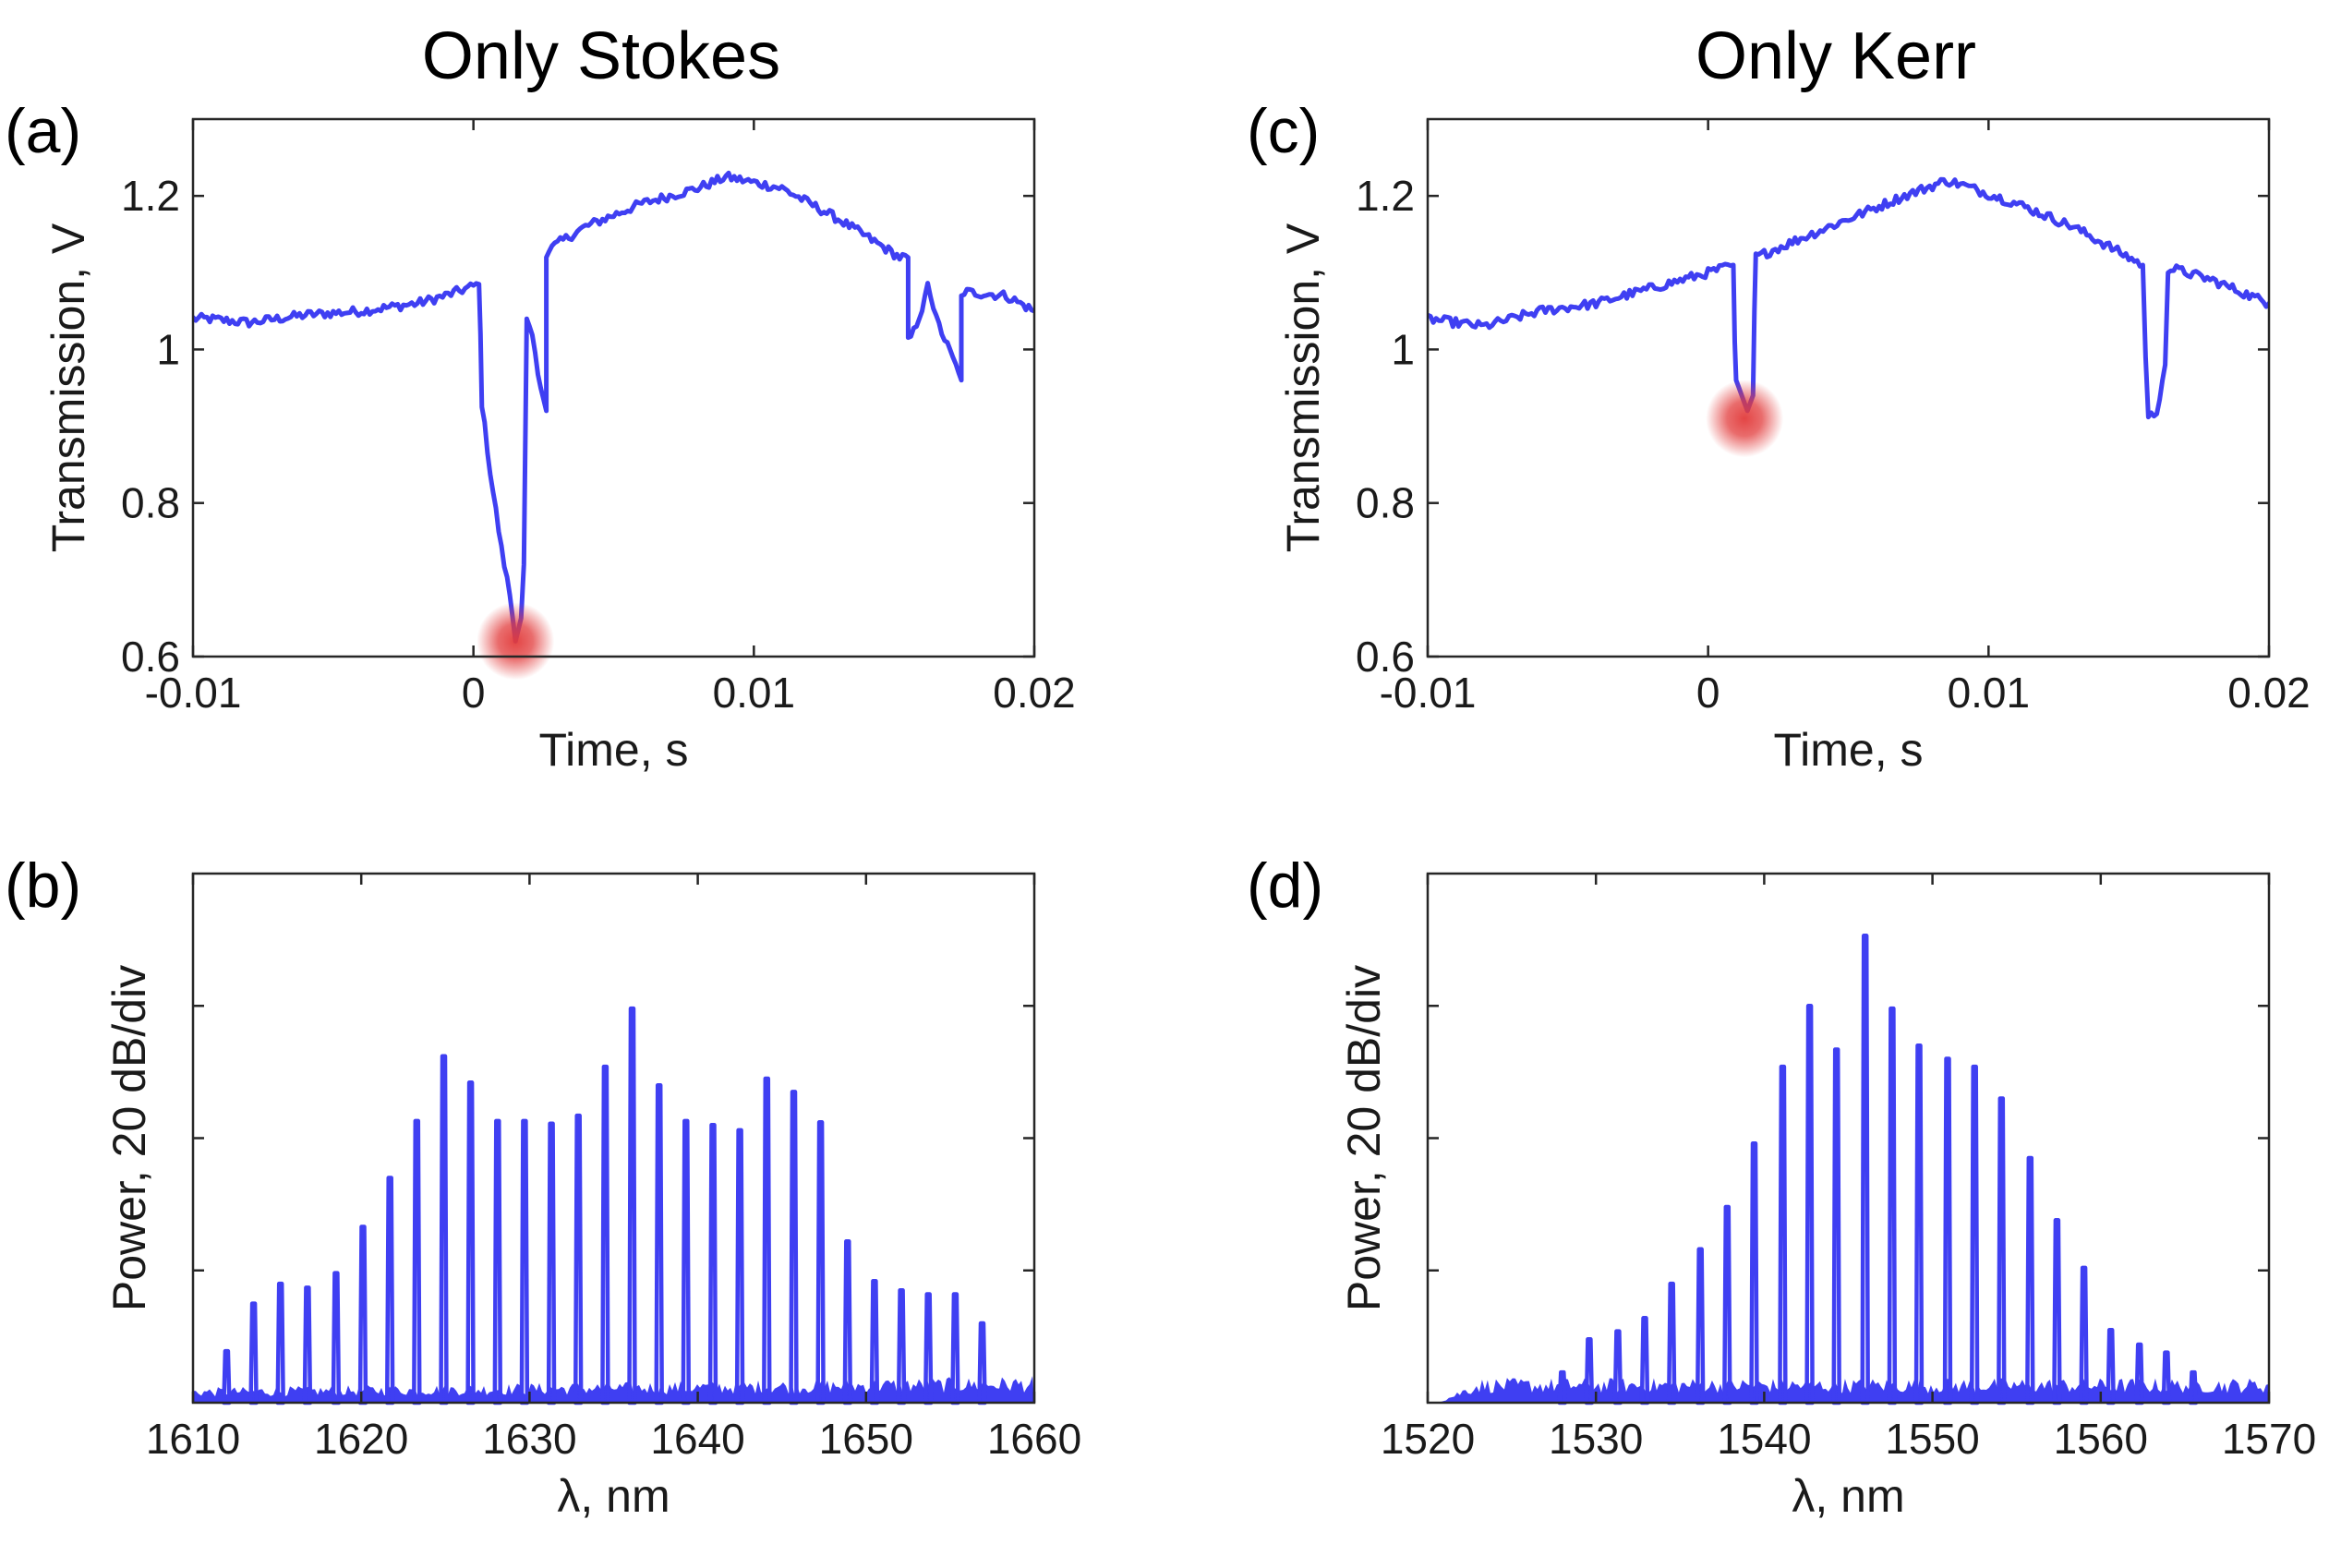 Image resolution: width=2329 pixels, height=1568 pixels. What do you see at coordinates (1932, 1439) in the screenshot?
I see `x-tick-label: 1550` at bounding box center [1932, 1439].